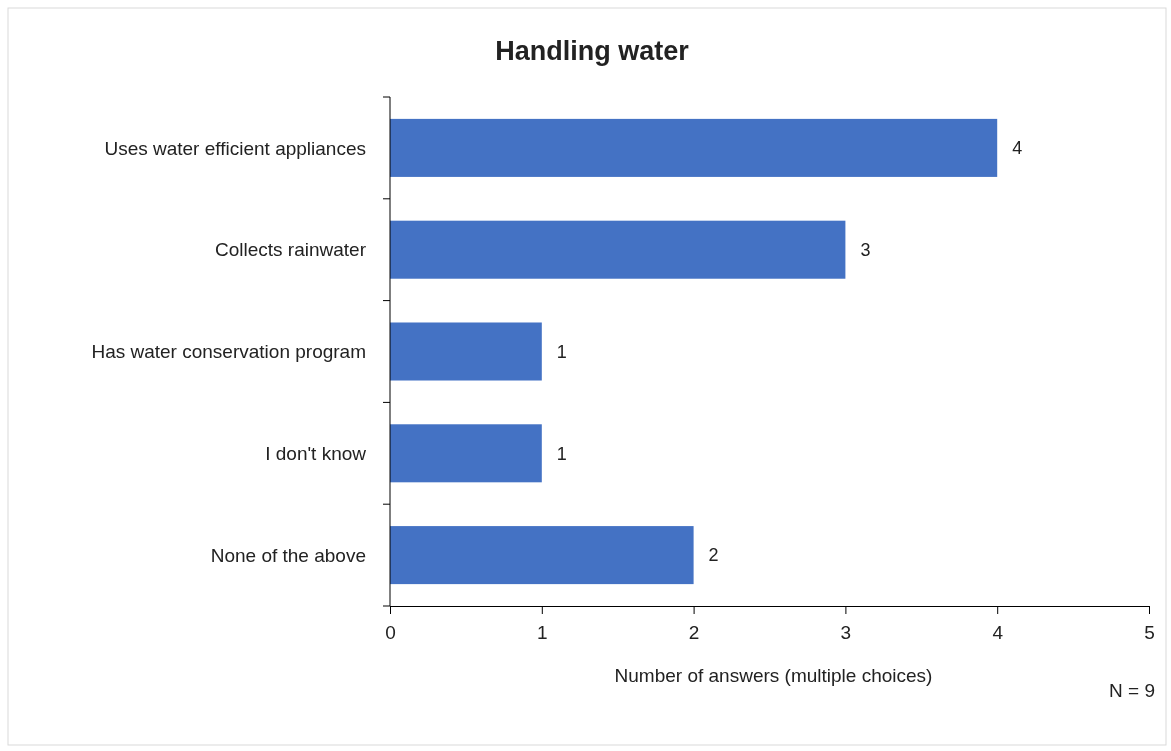 The width and height of the screenshot is (1171, 751). Describe the element at coordinates (390, 633) in the screenshot. I see `x-tick-label: 0` at that location.